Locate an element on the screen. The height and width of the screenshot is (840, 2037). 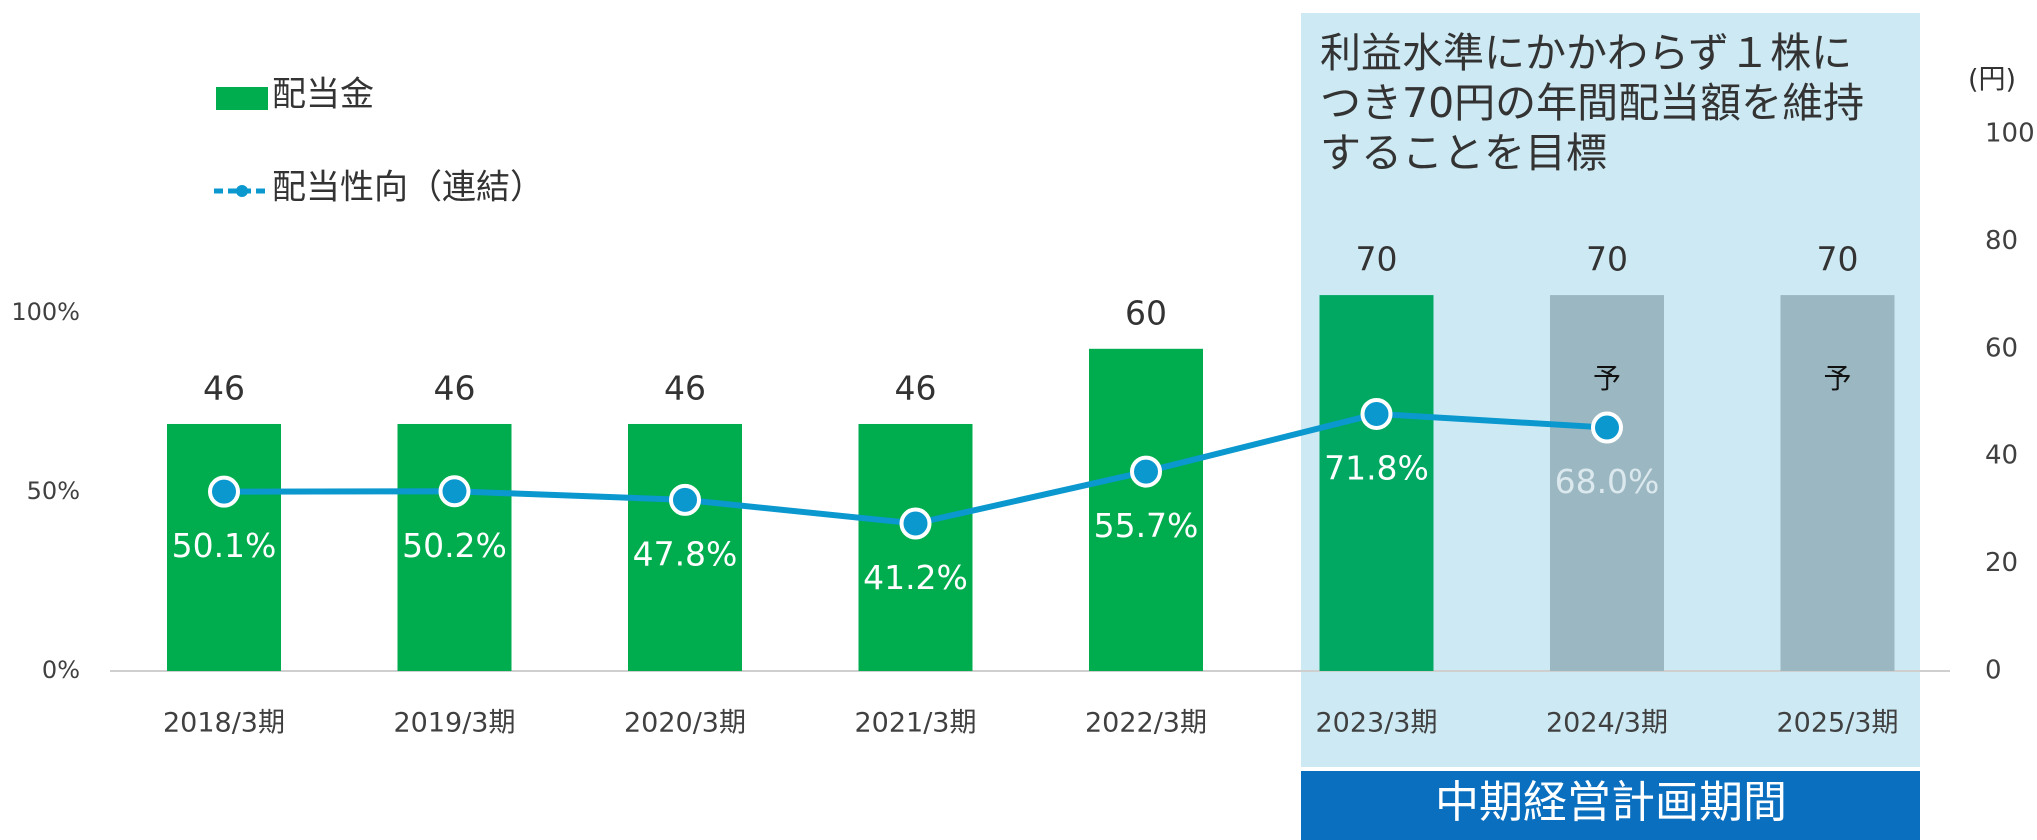
y-tick-label: 0% is located at coordinates (61, 670).